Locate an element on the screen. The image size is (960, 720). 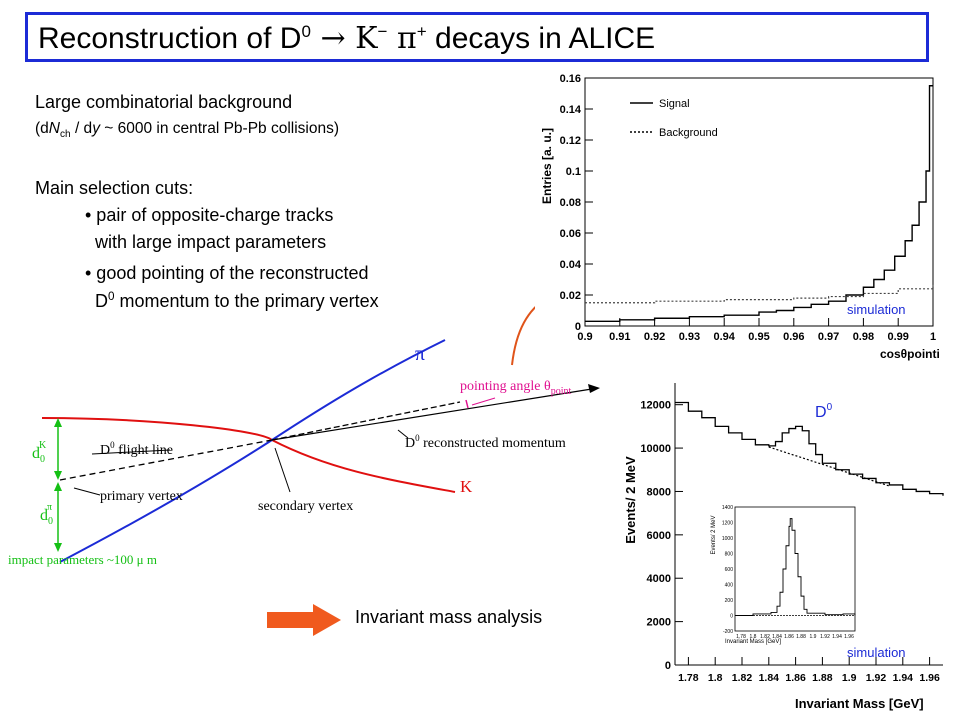
pointing-angle-label: pointing angle θpoint is located at coordinates (515, 388).